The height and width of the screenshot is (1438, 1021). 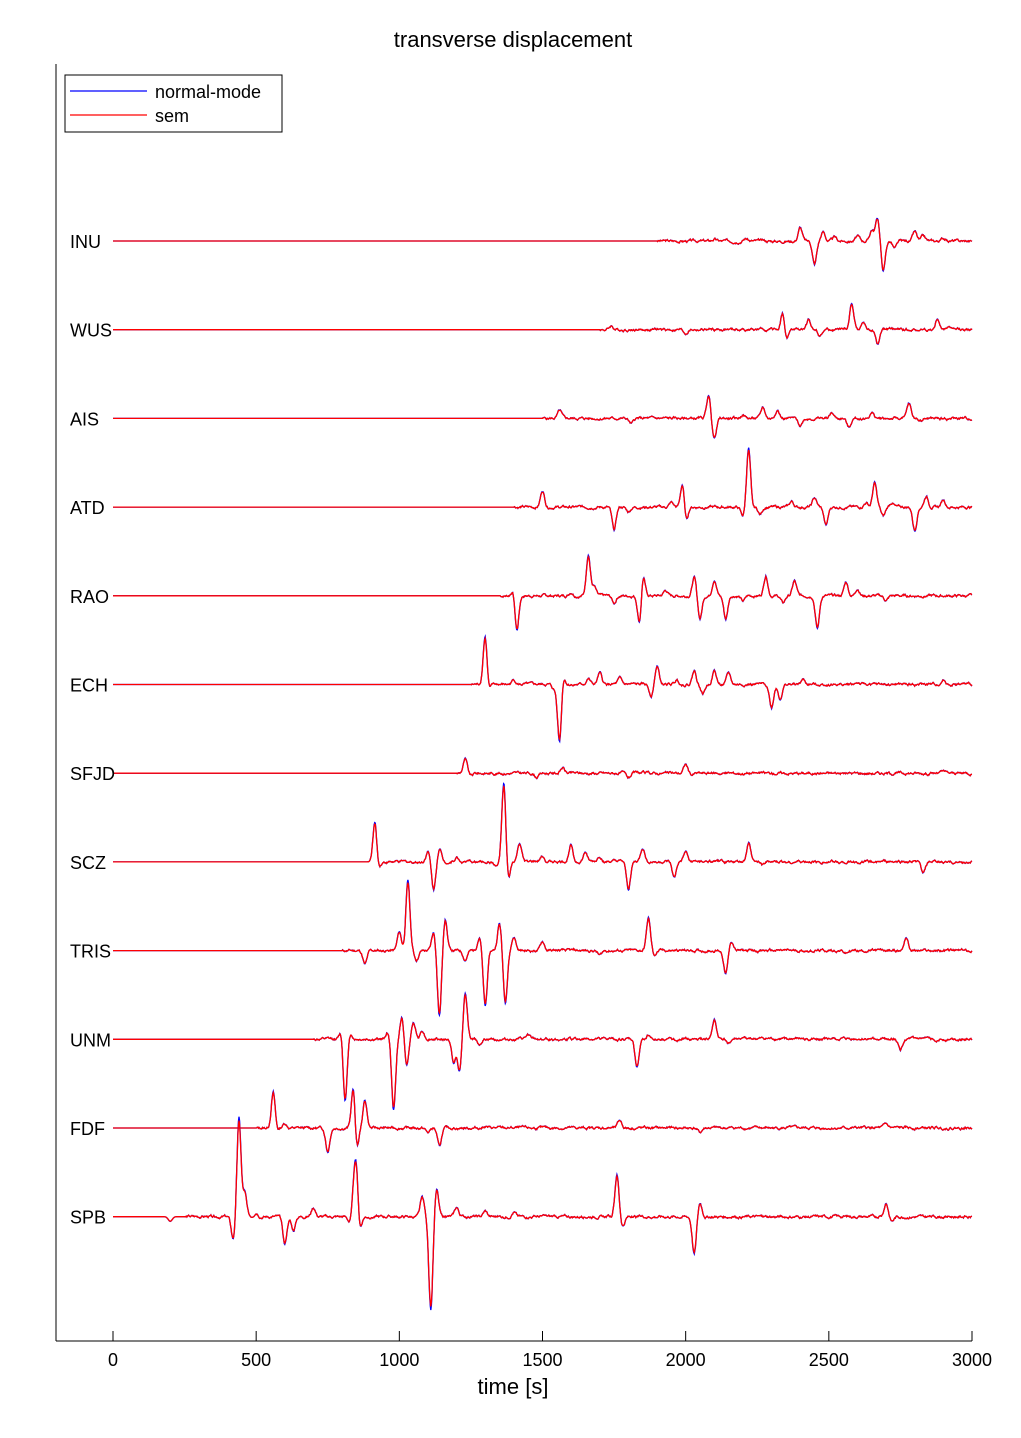 I want to click on x-axis-ticks: 0 500 1000 1500 2000 2500 3000, so click(x=550, y=1350).